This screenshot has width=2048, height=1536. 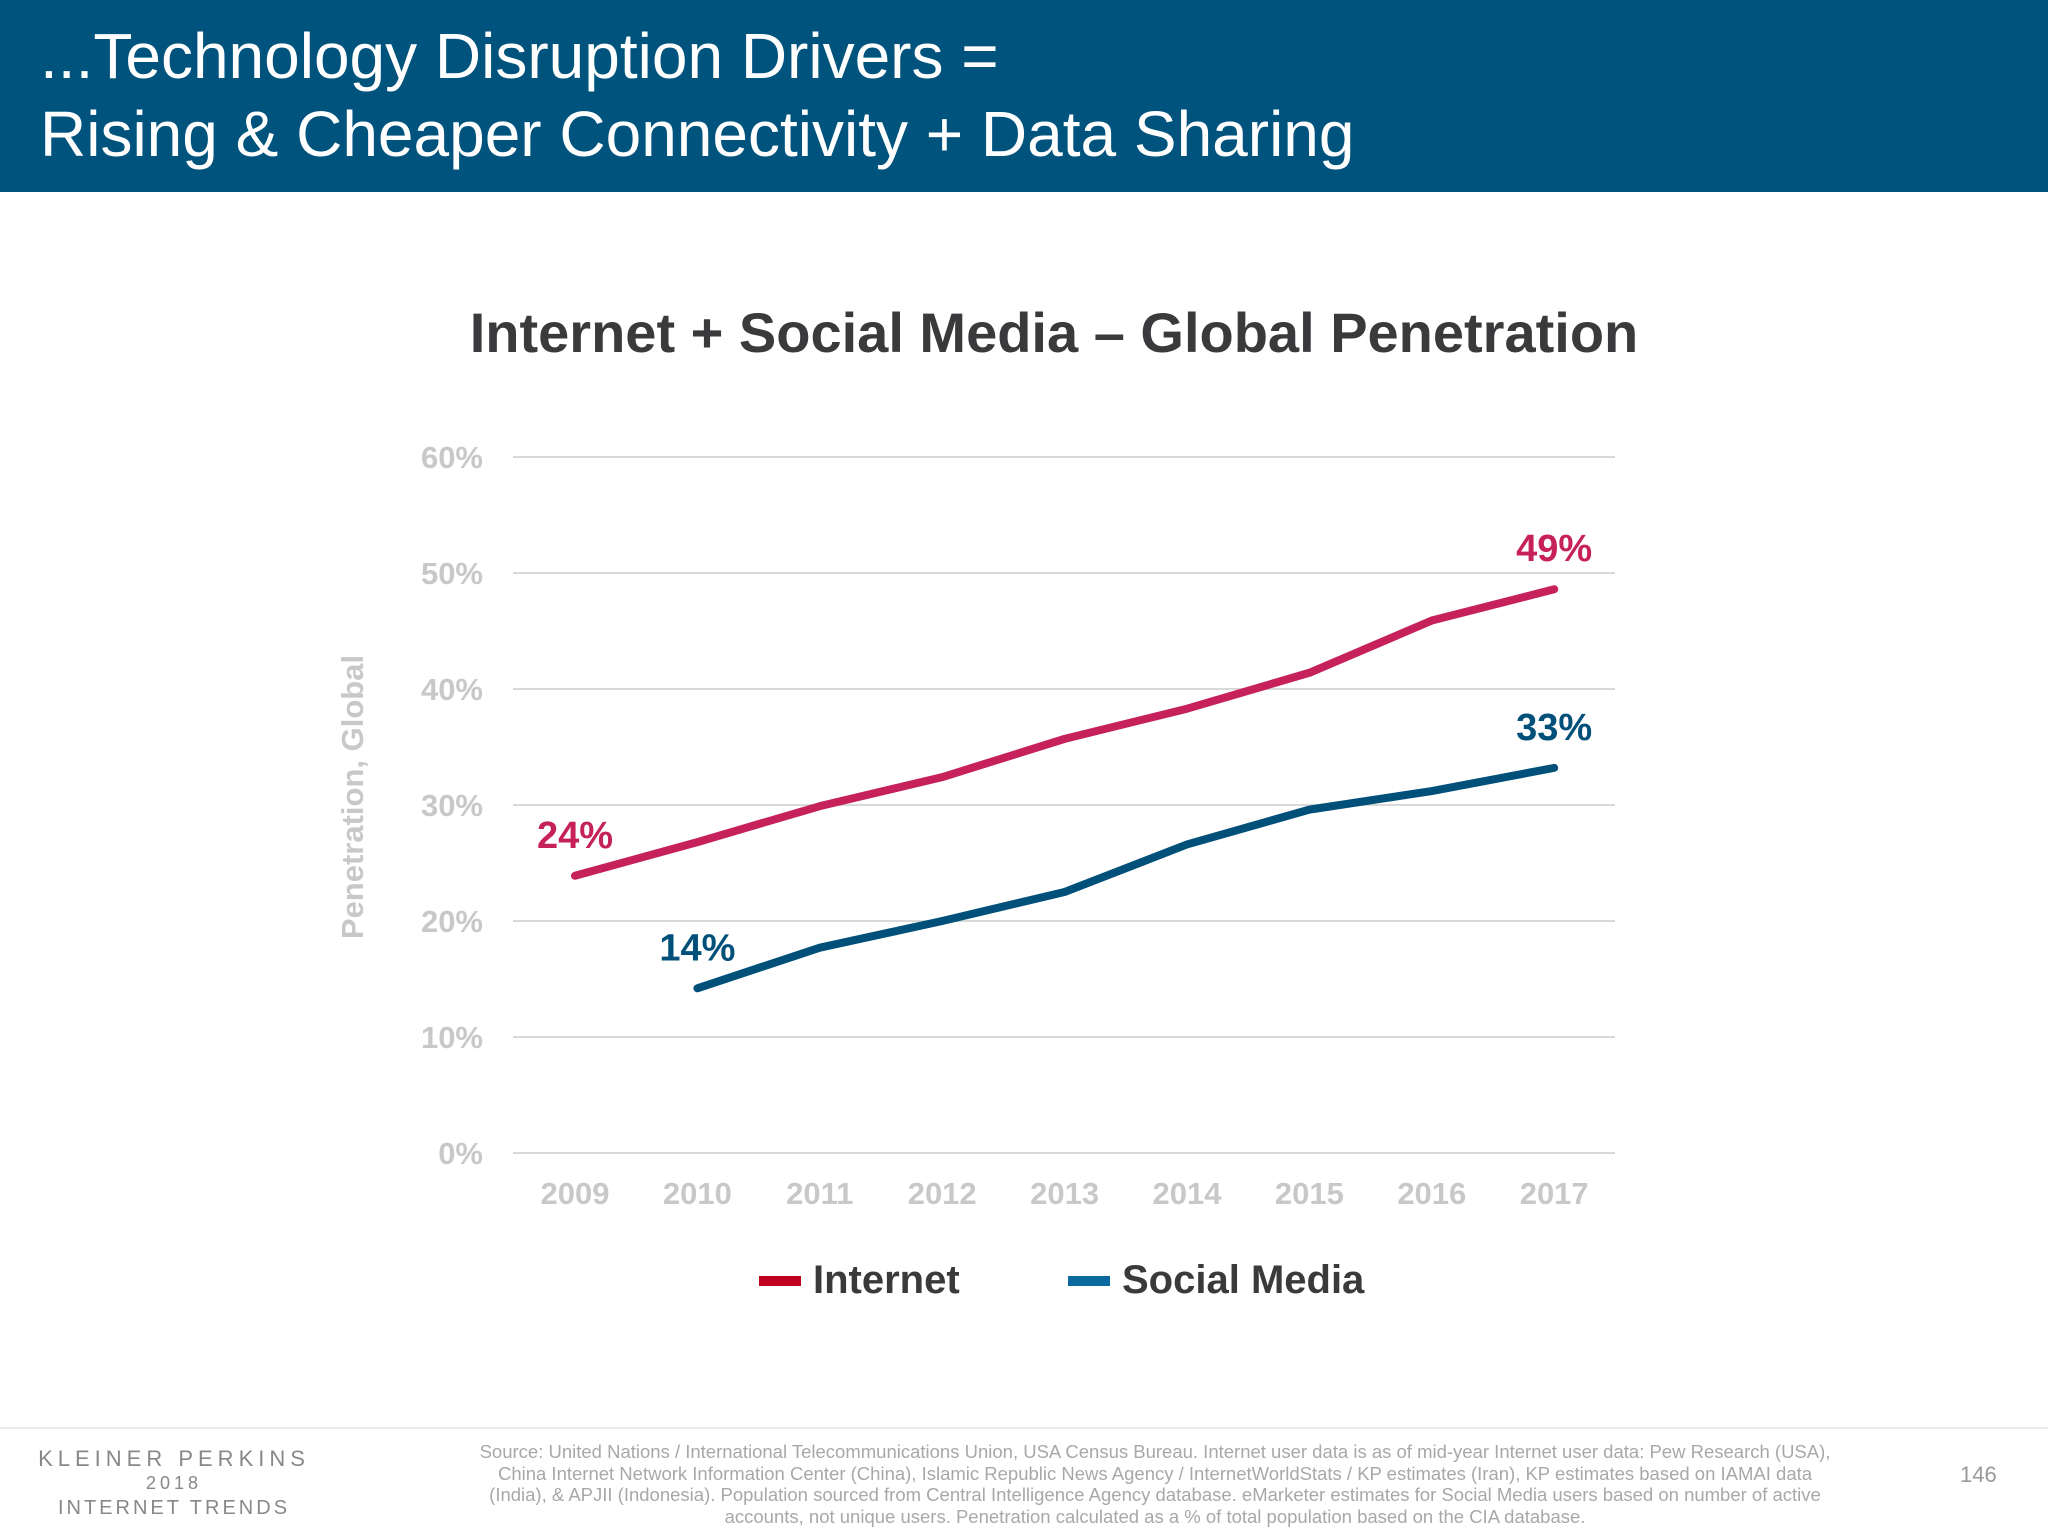 I want to click on y-tick-label: 20%, so click(x=452, y=921).